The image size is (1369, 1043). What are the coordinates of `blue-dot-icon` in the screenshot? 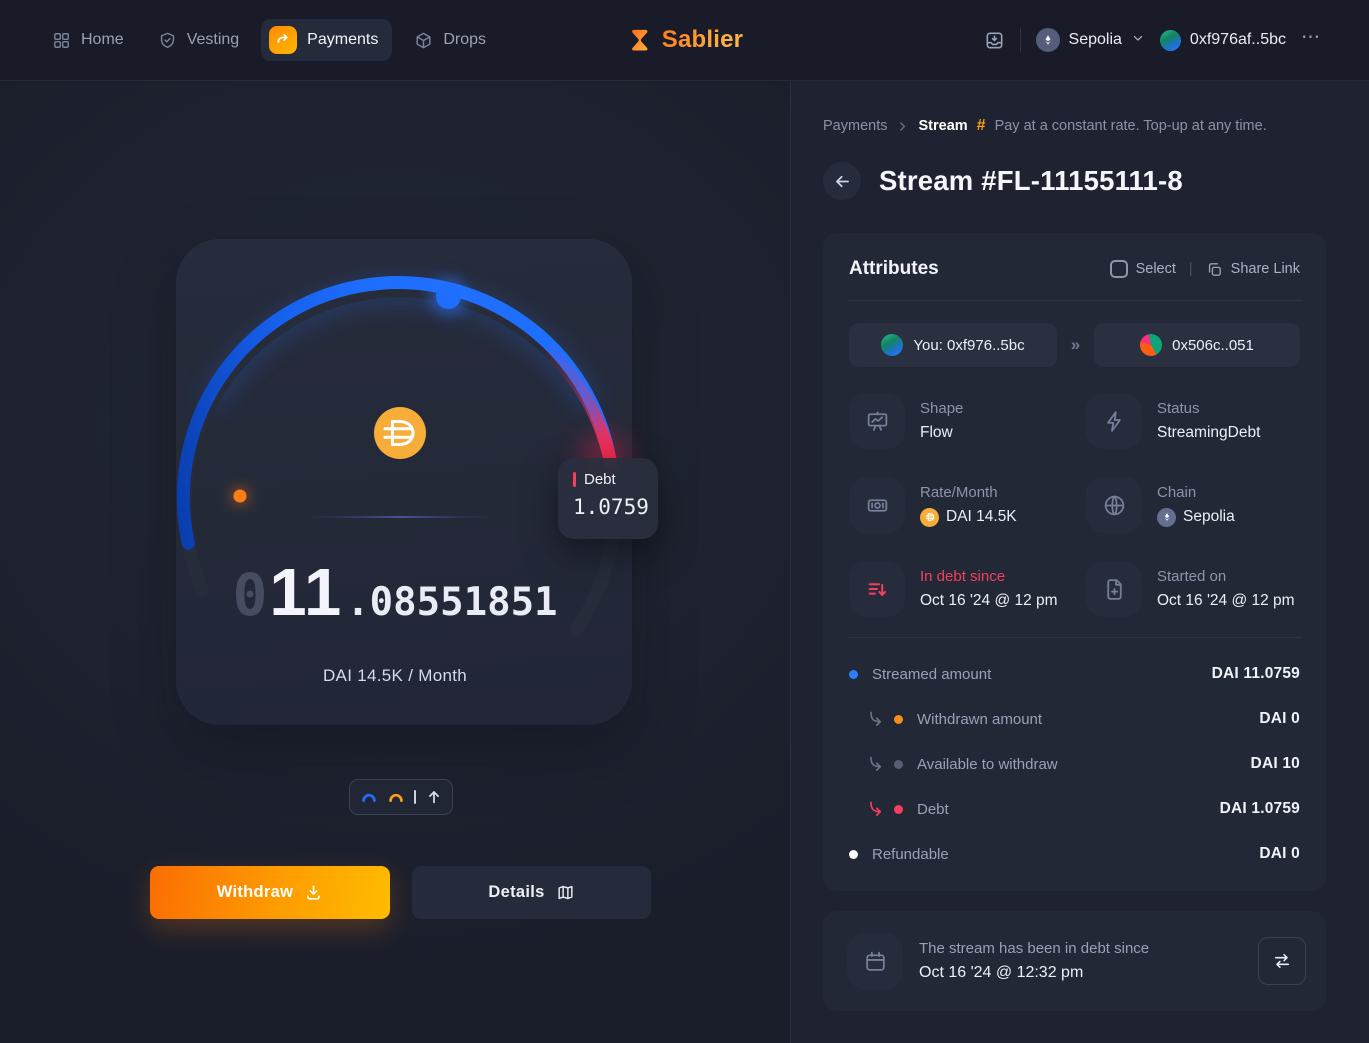 It's located at (853, 674).